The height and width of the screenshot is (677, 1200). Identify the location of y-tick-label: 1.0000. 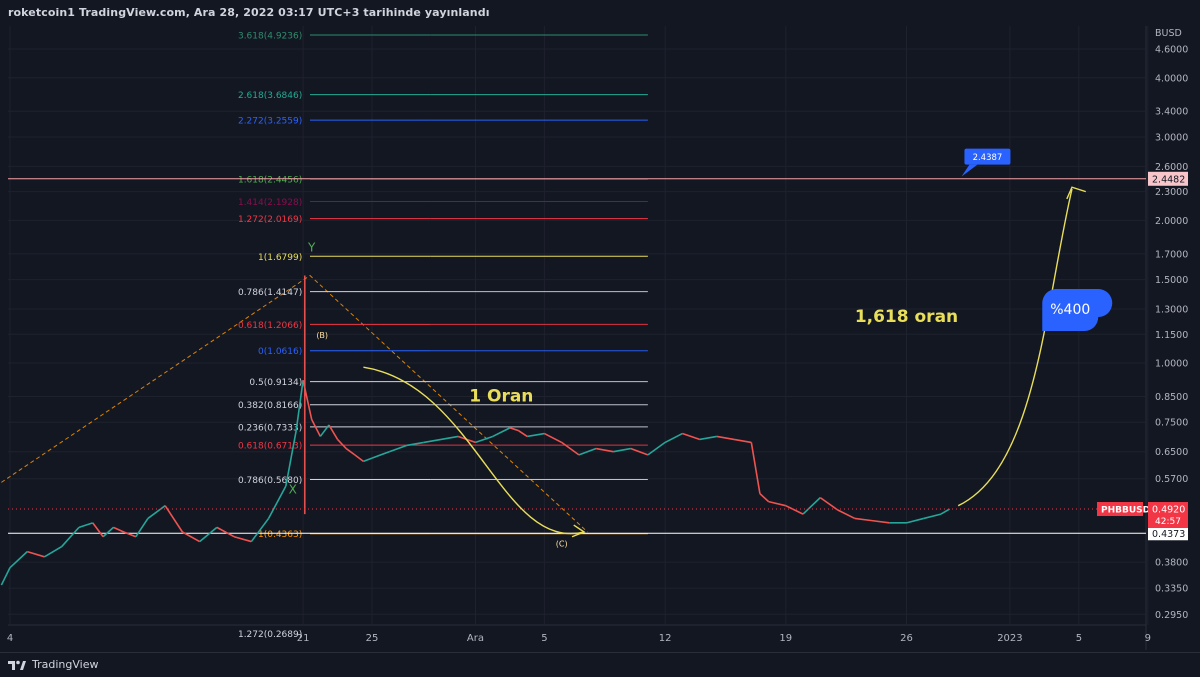
(1171, 364).